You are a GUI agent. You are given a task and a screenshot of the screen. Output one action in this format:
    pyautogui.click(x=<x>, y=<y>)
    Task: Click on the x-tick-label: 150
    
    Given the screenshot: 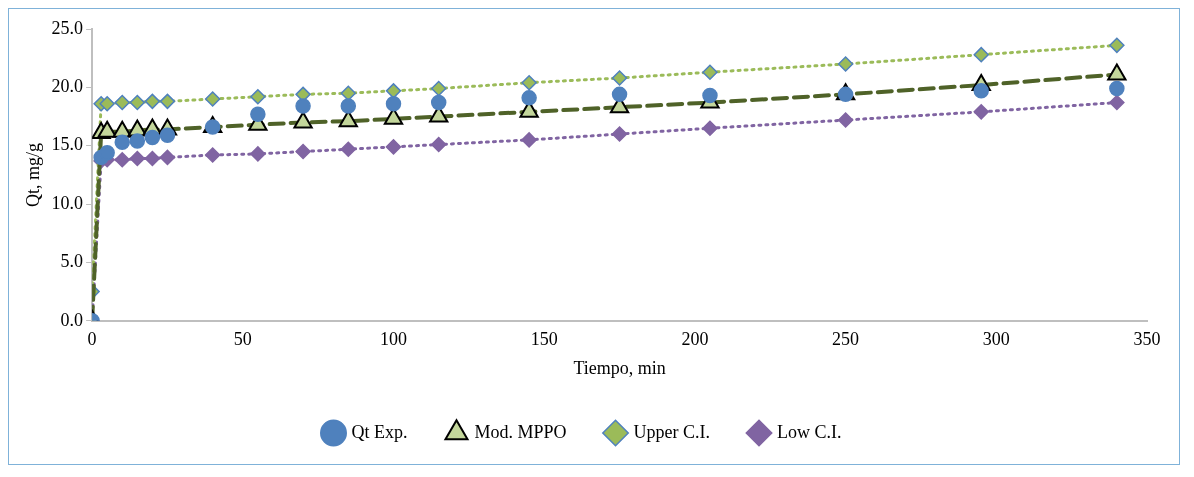 What is the action you would take?
    pyautogui.click(x=544, y=339)
    